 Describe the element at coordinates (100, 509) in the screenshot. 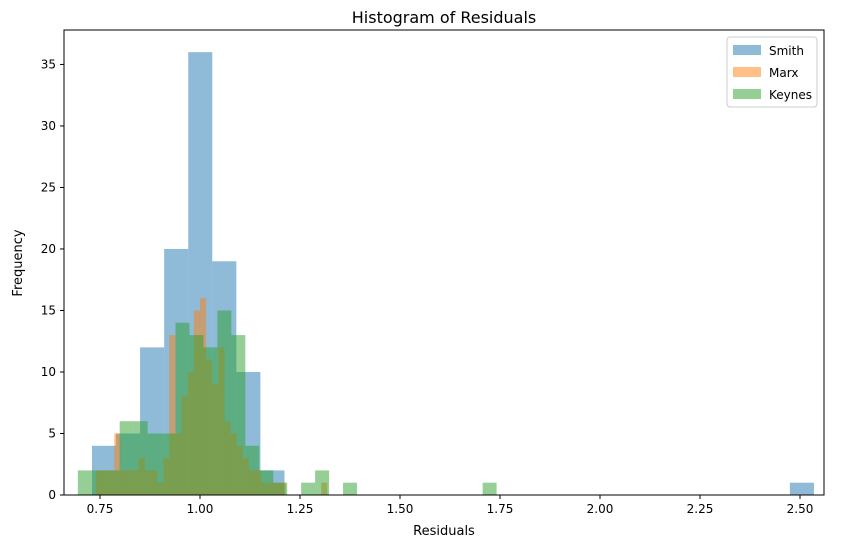

I see `x-tick-label: 0.75` at that location.